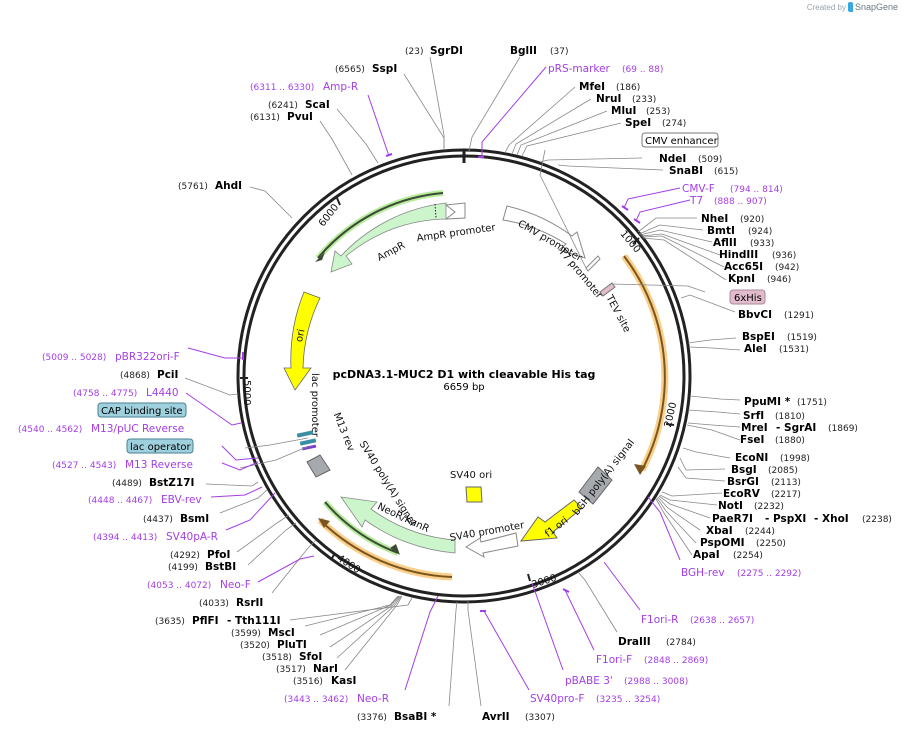 This screenshot has height=733, width=908. What do you see at coordinates (205, 621) in the screenshot?
I see `enzyme-pflfi: PflFI` at bounding box center [205, 621].